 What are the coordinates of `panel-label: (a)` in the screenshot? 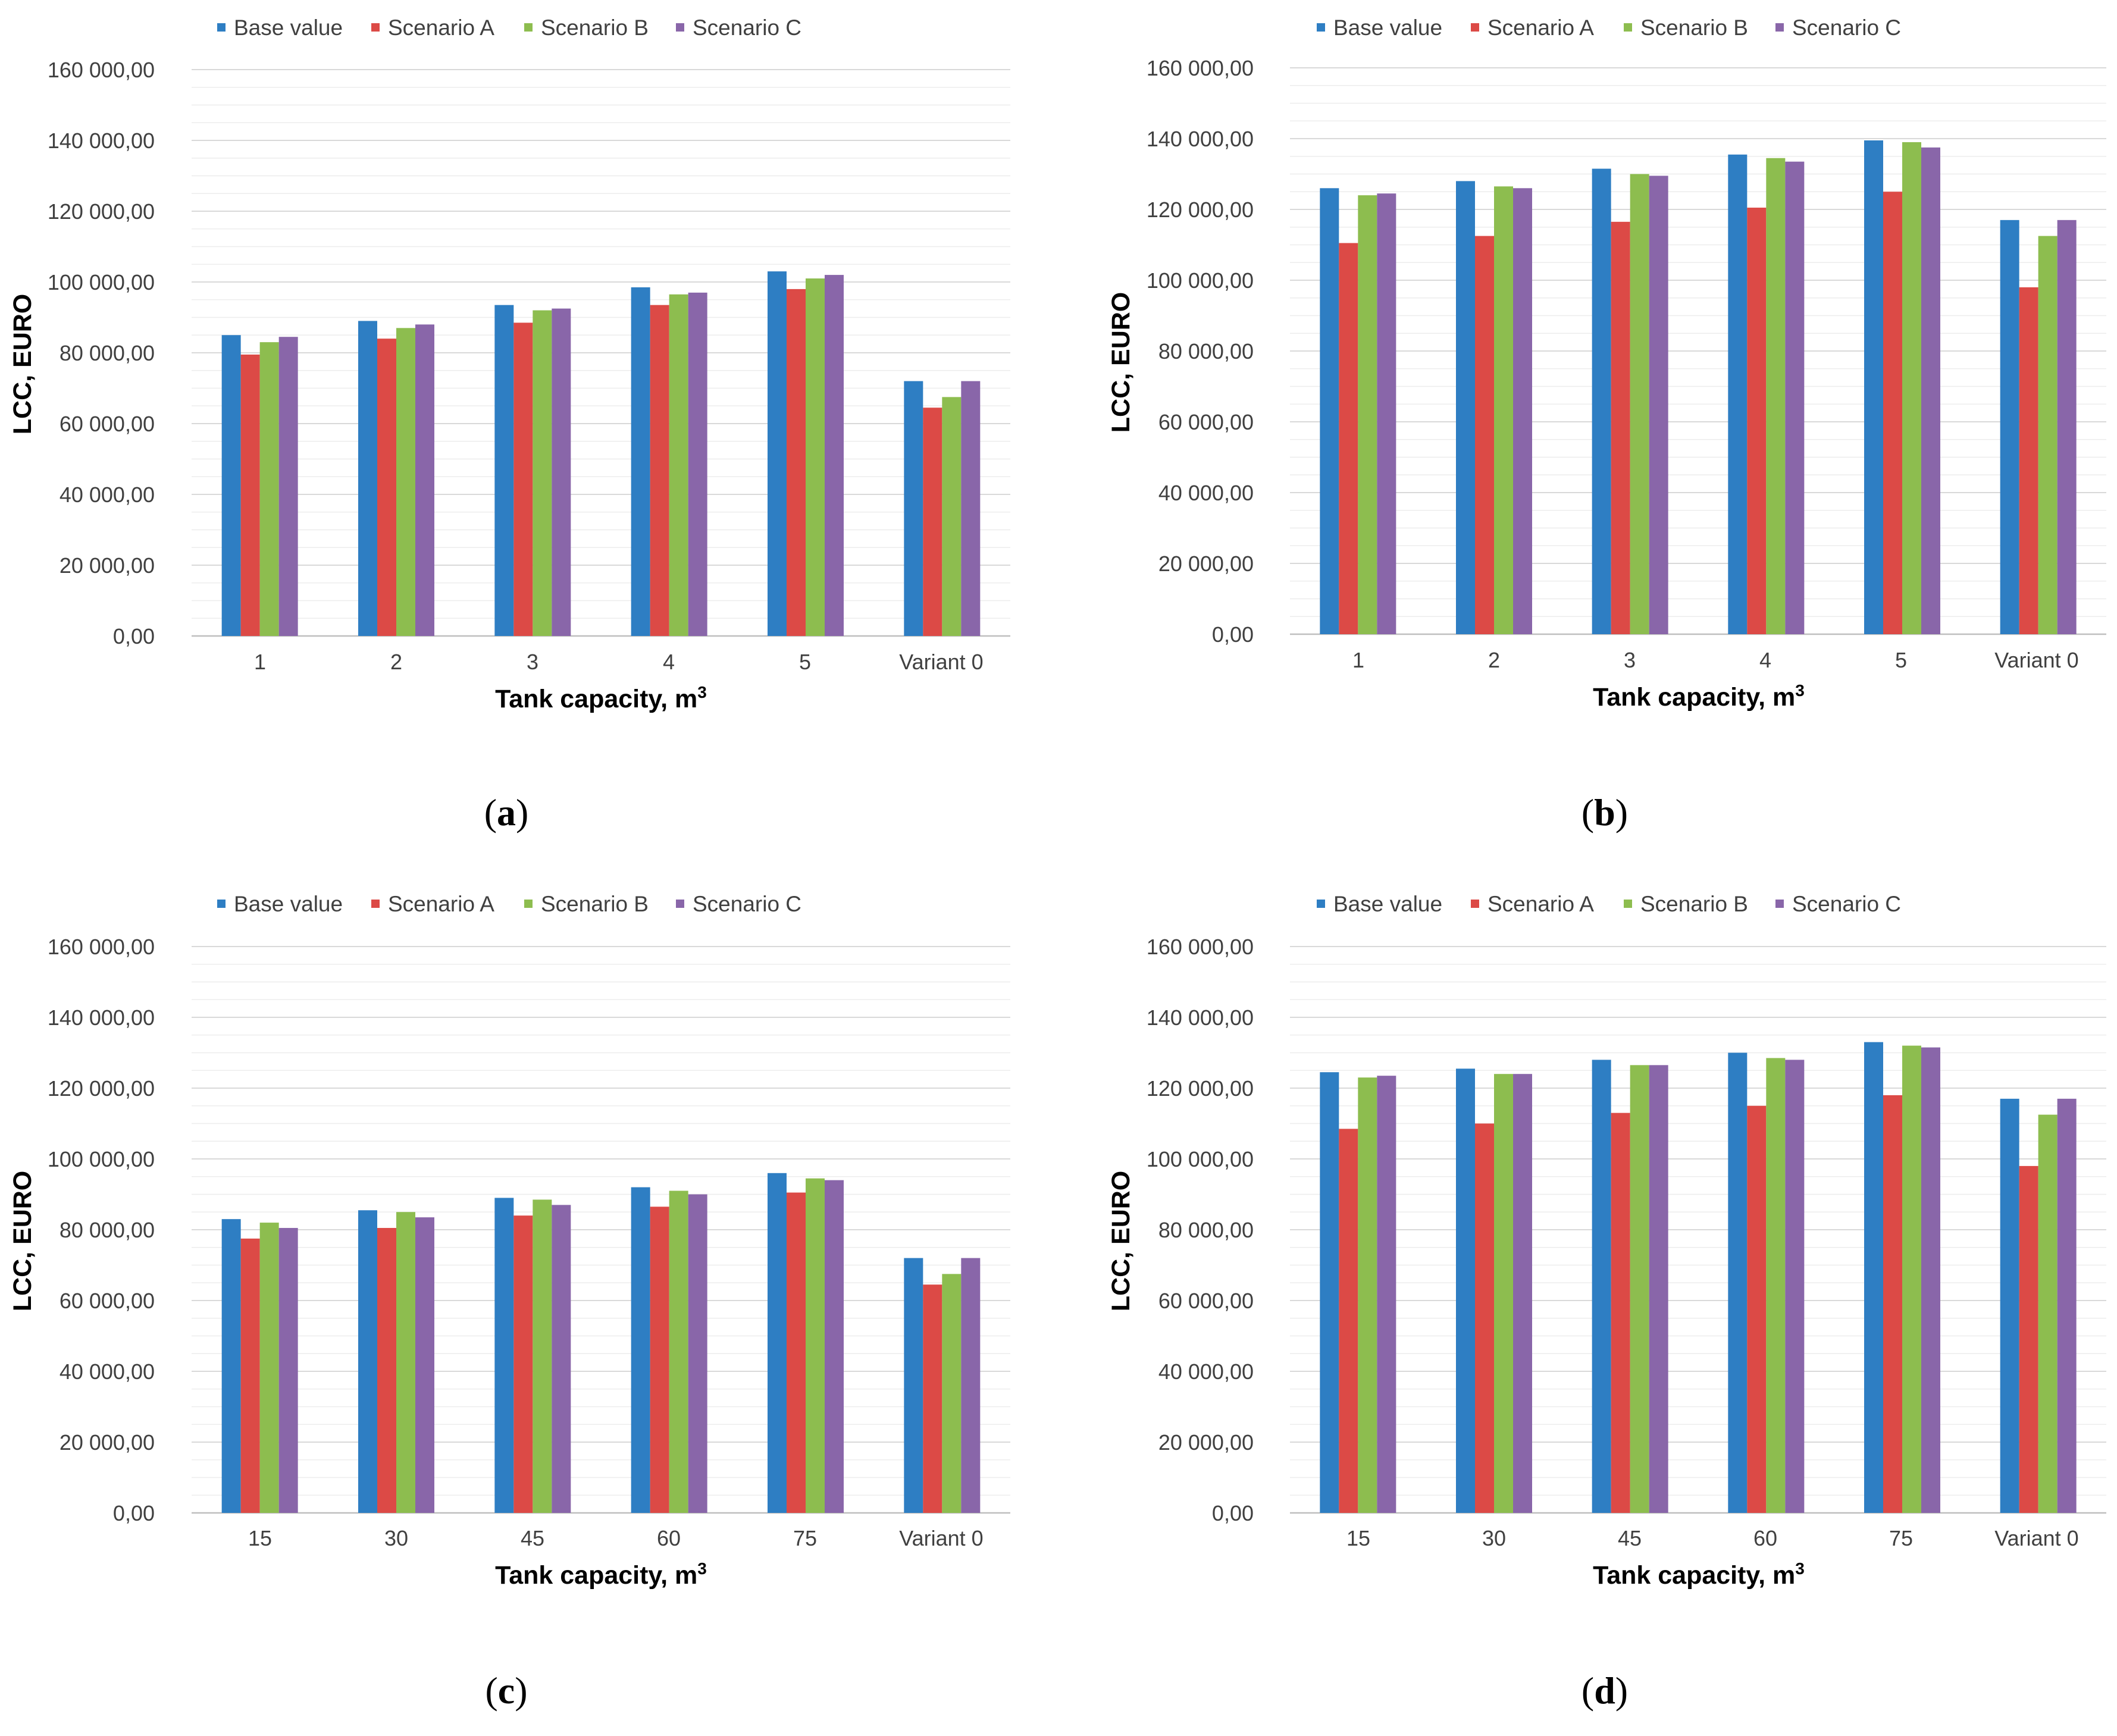 It's located at (506, 812).